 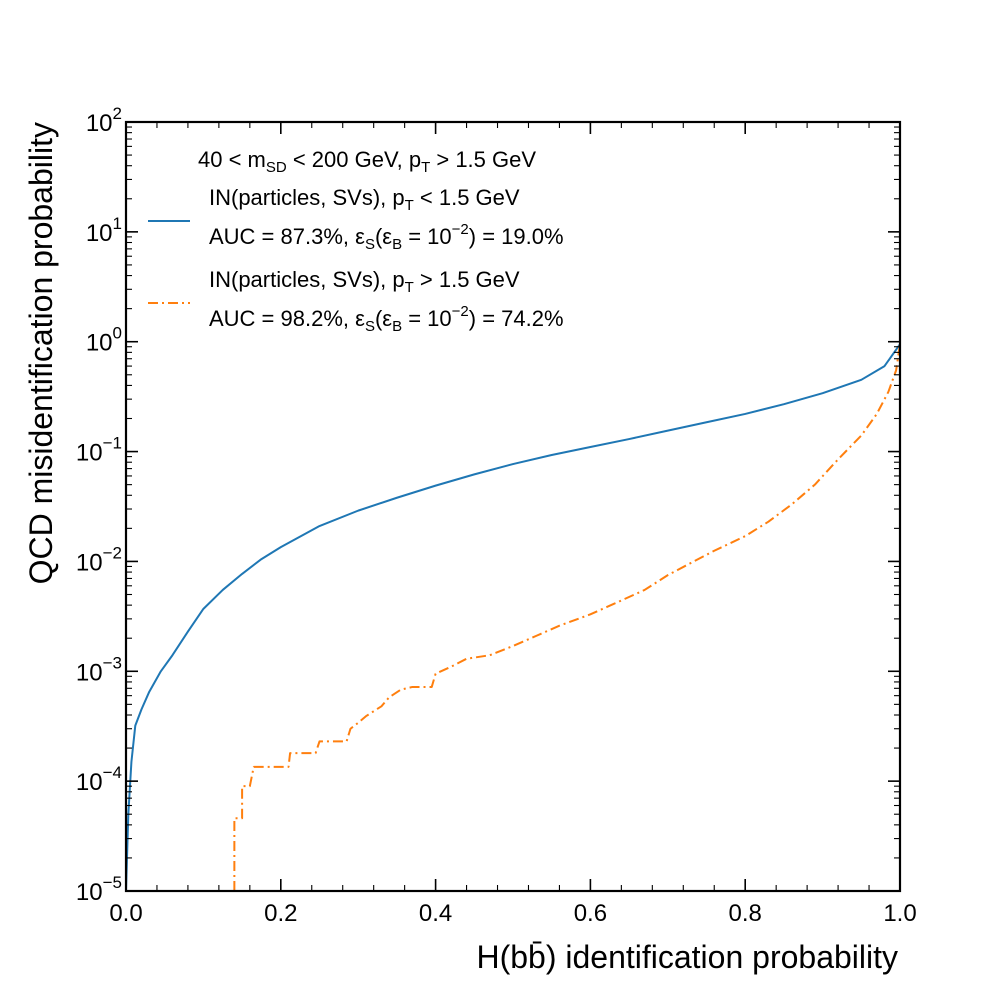 I want to click on y-tick-label: 10⁰, so click(x=104, y=340).